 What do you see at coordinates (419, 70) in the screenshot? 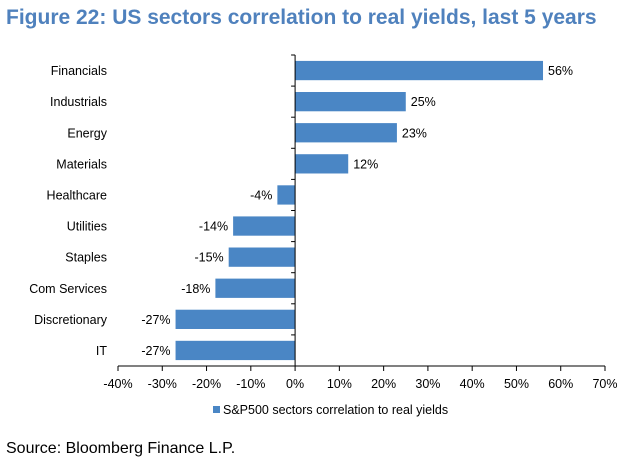
I see `bar-financials` at bounding box center [419, 70].